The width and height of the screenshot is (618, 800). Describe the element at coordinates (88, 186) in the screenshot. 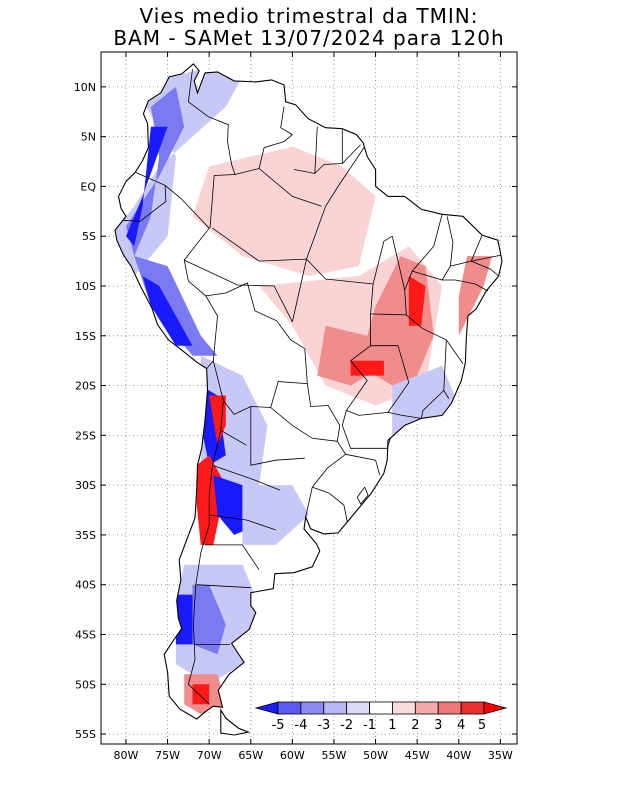

I see `lat-tick-label: EQ` at that location.